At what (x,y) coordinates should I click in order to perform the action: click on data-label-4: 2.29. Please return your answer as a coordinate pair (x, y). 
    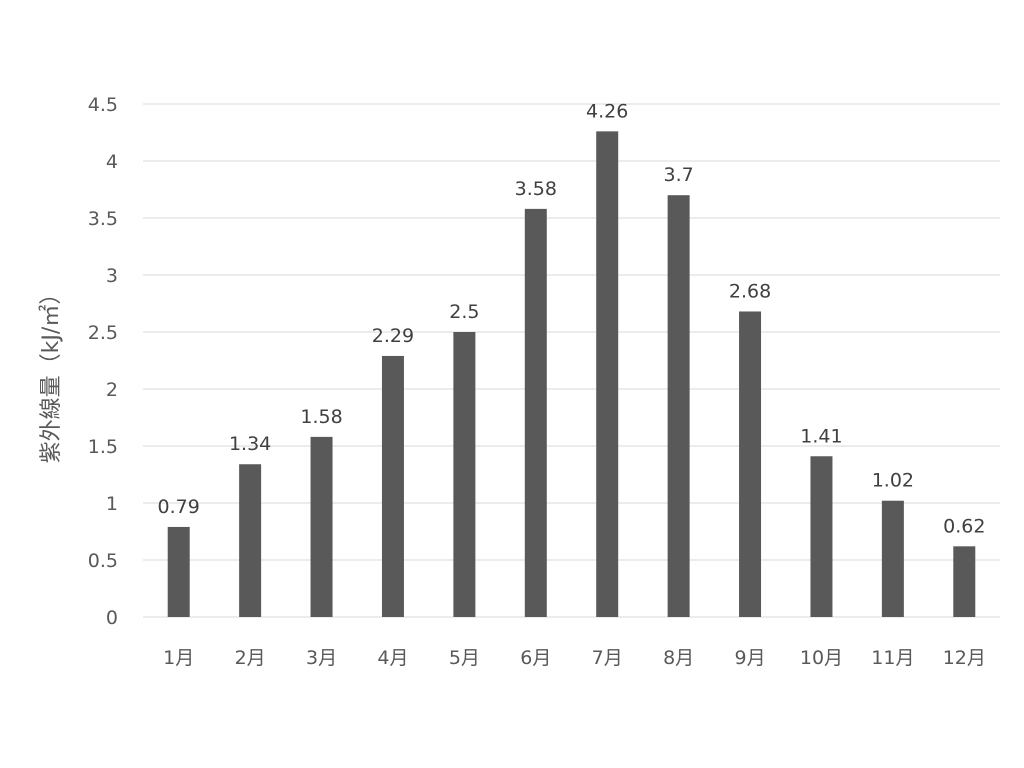
    Looking at the image, I should click on (393, 336).